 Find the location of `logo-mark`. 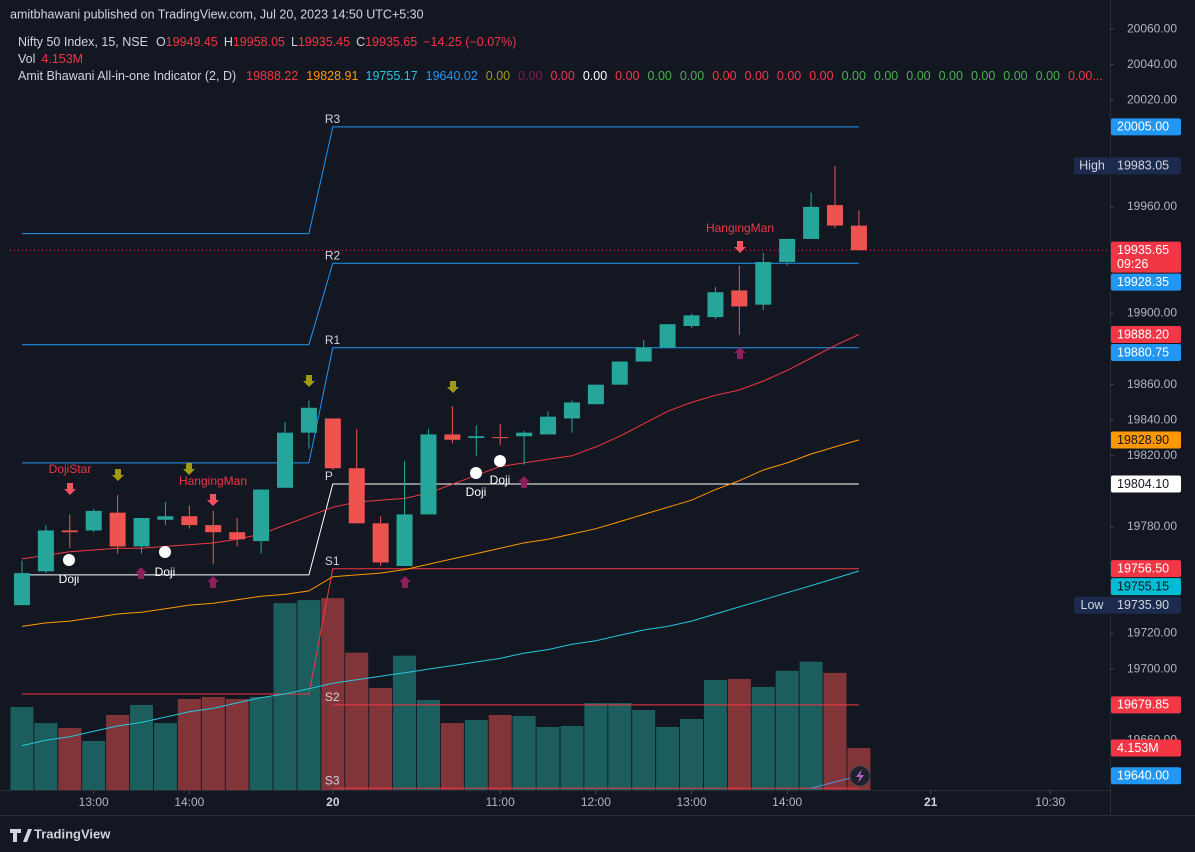

logo-mark is located at coordinates (21, 835).